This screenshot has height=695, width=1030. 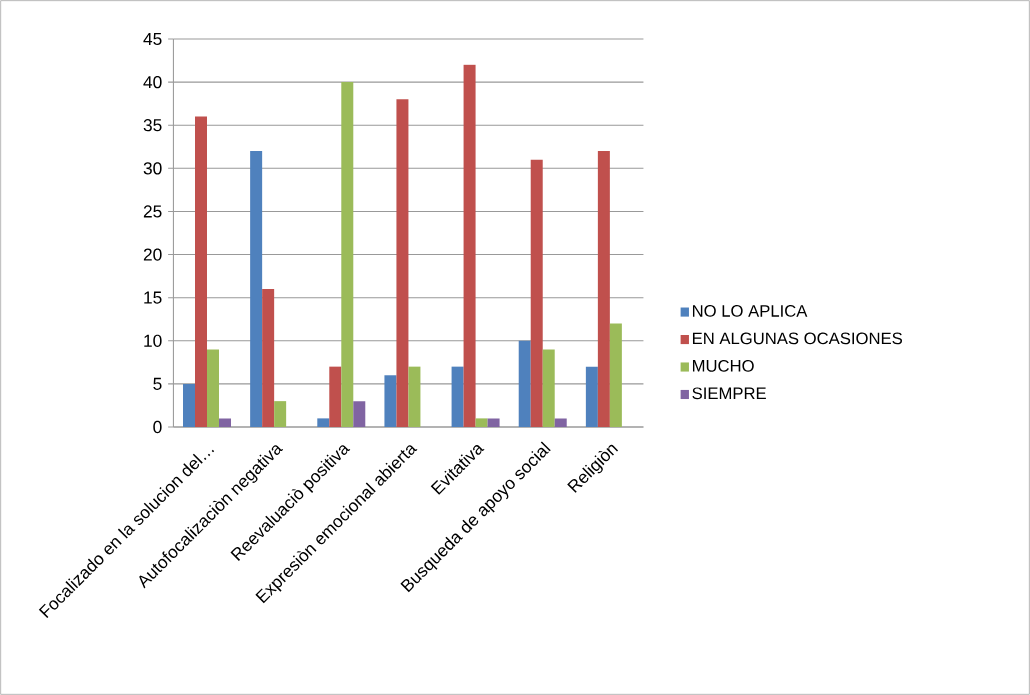 I want to click on y-tick-label: 0, so click(x=157, y=427).